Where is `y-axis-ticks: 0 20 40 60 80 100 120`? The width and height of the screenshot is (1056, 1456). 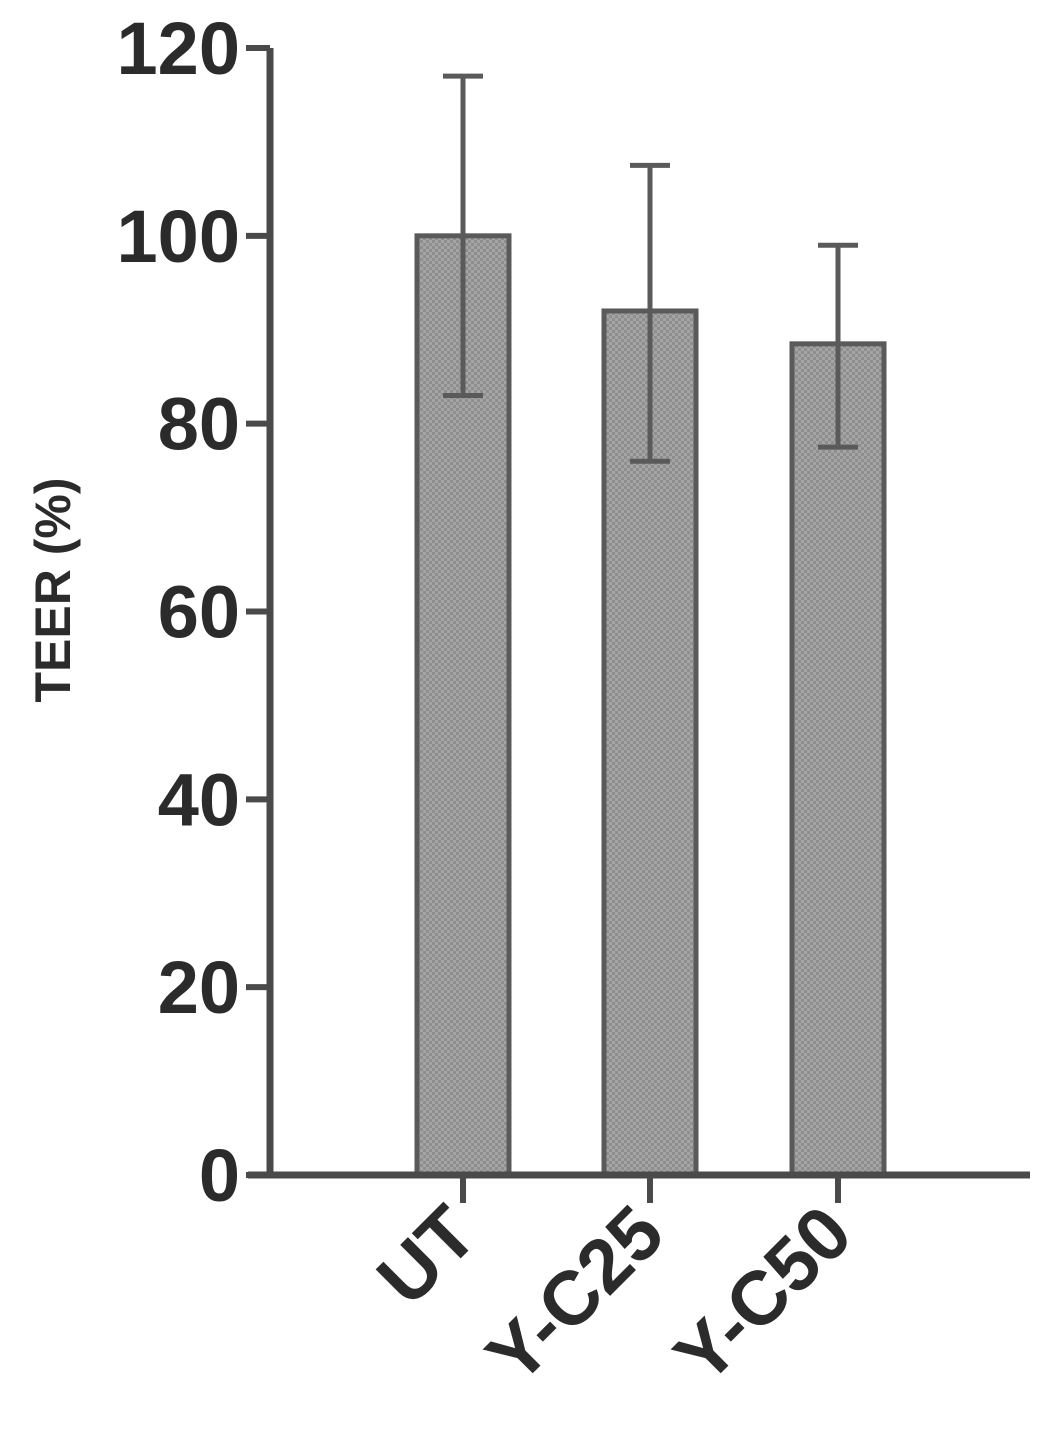
y-axis-ticks: 0 20 40 60 80 100 120 is located at coordinates (178, 612).